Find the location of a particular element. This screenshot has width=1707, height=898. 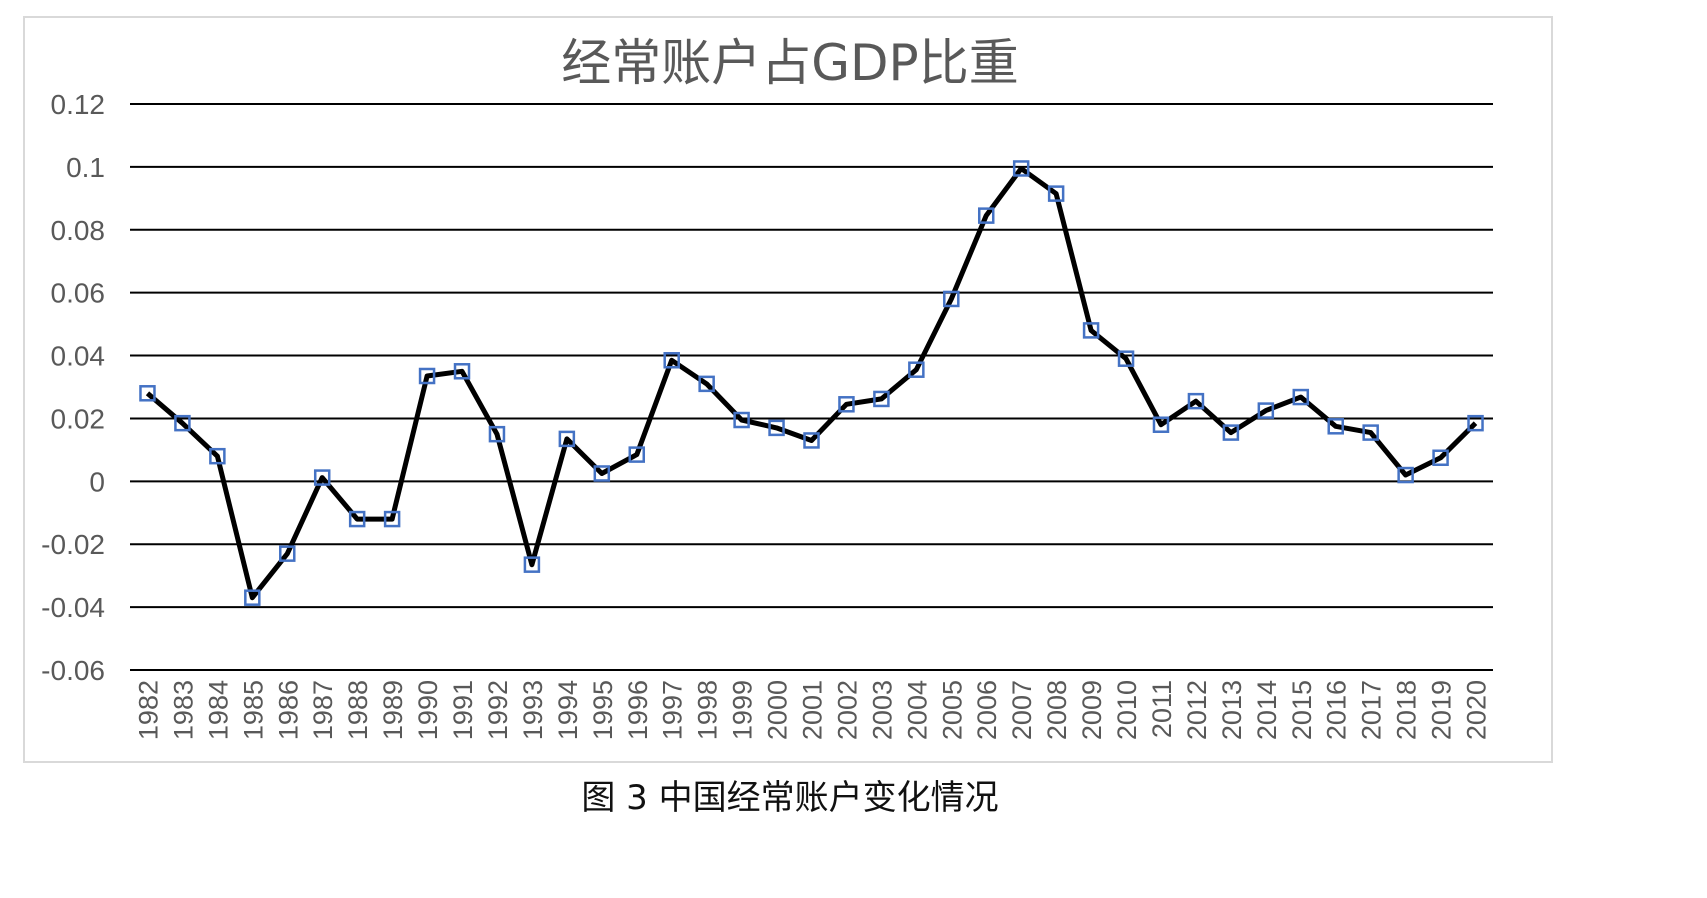

x-tick-label: 2018 is located at coordinates (1407, 710).